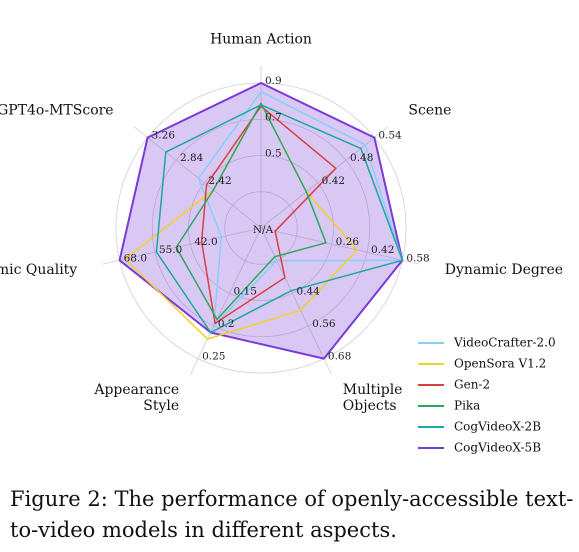 The width and height of the screenshot is (579, 552). What do you see at coordinates (429, 111) in the screenshot?
I see `axis-label: Scene` at bounding box center [429, 111].